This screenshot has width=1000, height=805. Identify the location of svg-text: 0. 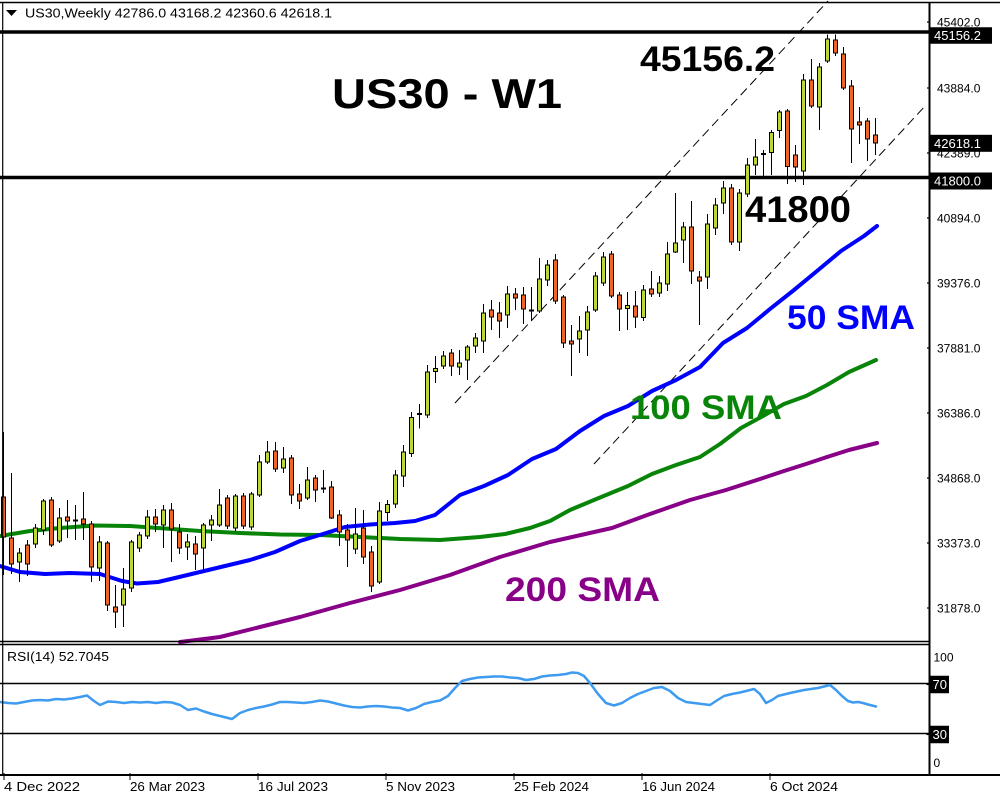
(937, 763).